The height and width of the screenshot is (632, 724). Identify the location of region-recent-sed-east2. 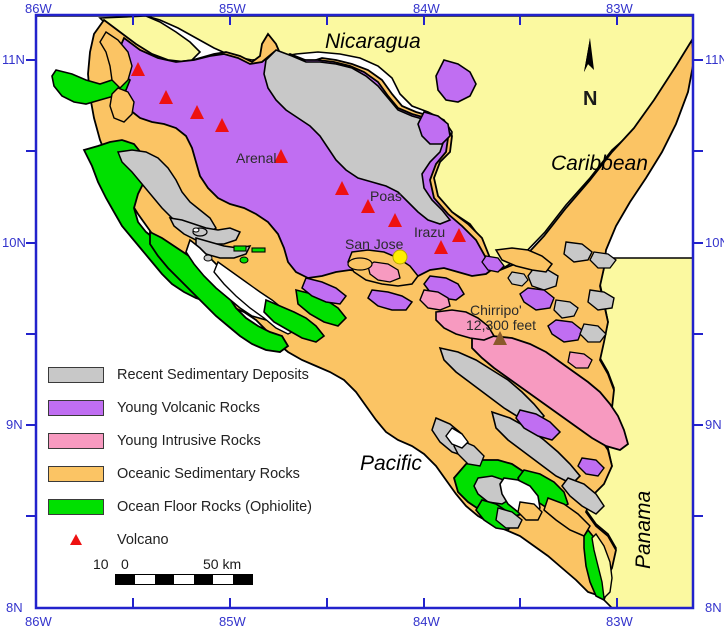
(566, 309).